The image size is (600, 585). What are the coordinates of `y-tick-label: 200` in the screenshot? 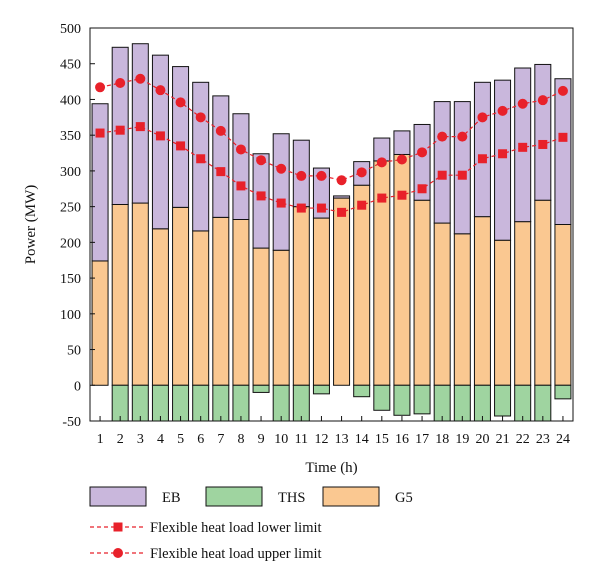 It's located at (70, 243).